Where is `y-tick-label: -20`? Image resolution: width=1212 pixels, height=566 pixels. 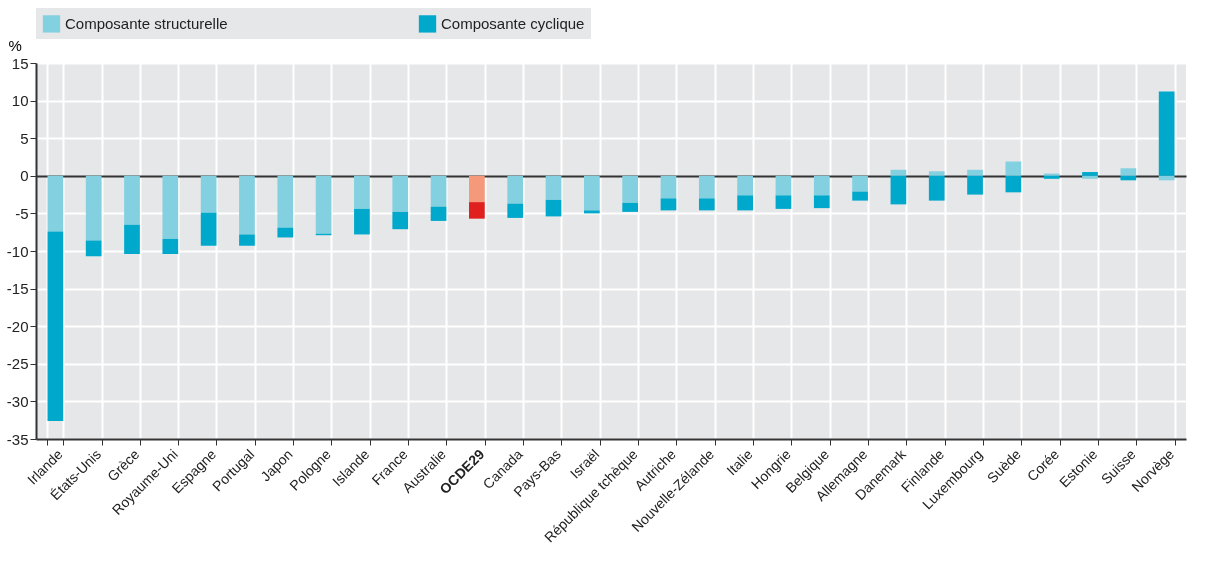
y-tick-label: -20 is located at coordinates (17, 326).